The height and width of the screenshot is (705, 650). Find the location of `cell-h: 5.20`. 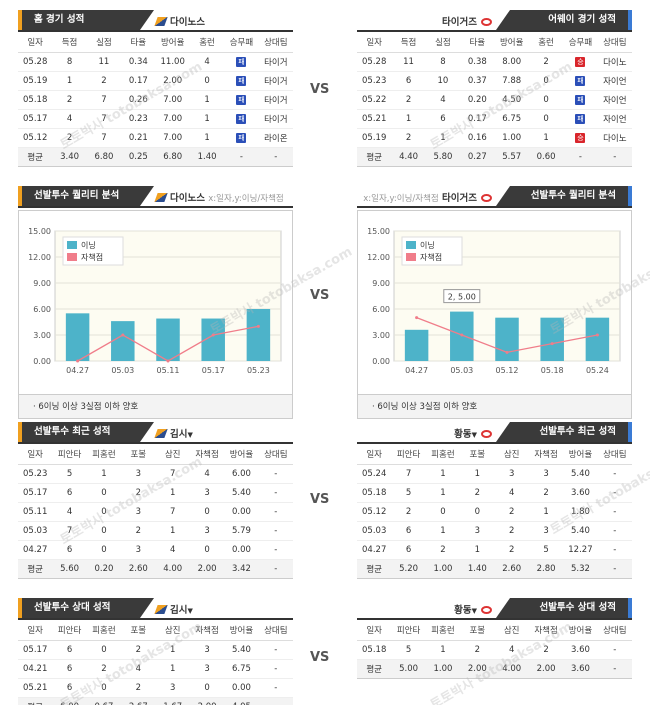

cell-h: 5.20 is located at coordinates (408, 569).